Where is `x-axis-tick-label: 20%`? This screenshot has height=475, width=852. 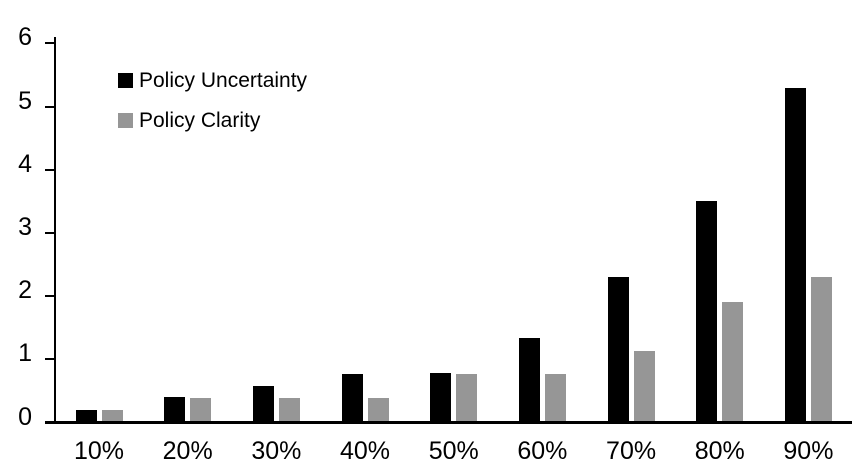 x-axis-tick-label: 20% is located at coordinates (187, 451).